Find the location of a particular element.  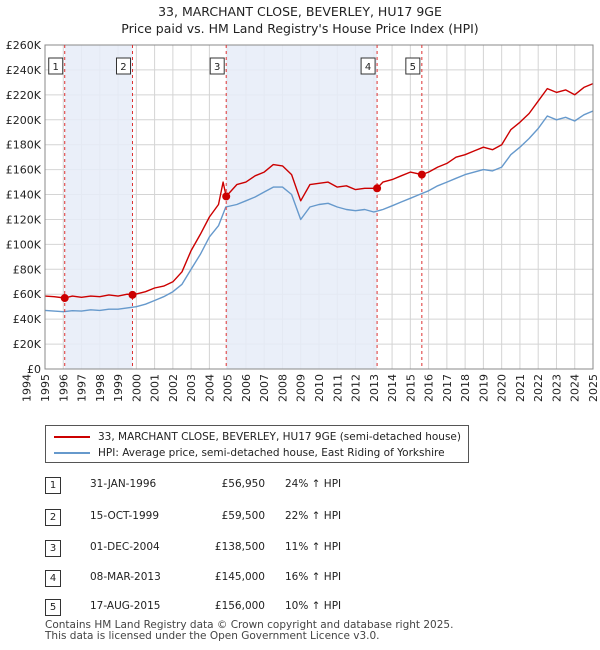

x-tick-label: 2008 is located at coordinates (282, 388).